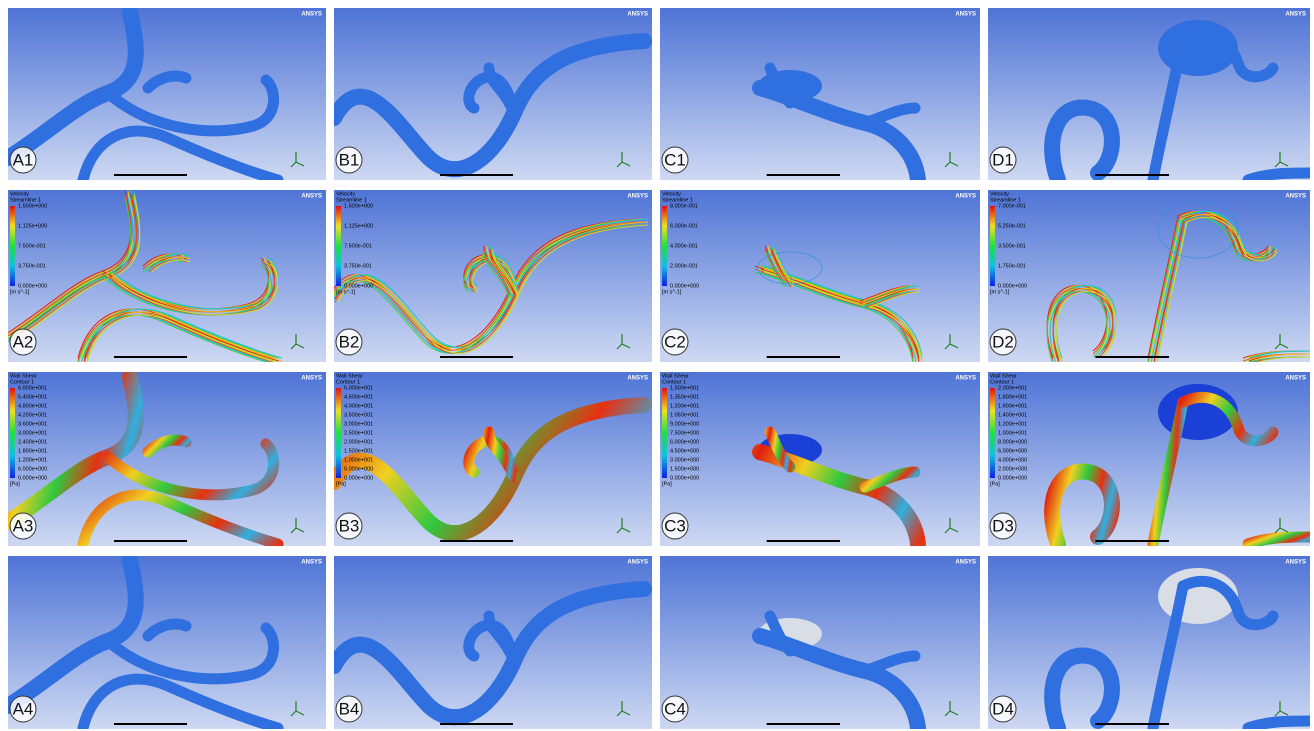 The width and height of the screenshot is (1314, 731). I want to click on vortex-streamlines, so click(790, 268).